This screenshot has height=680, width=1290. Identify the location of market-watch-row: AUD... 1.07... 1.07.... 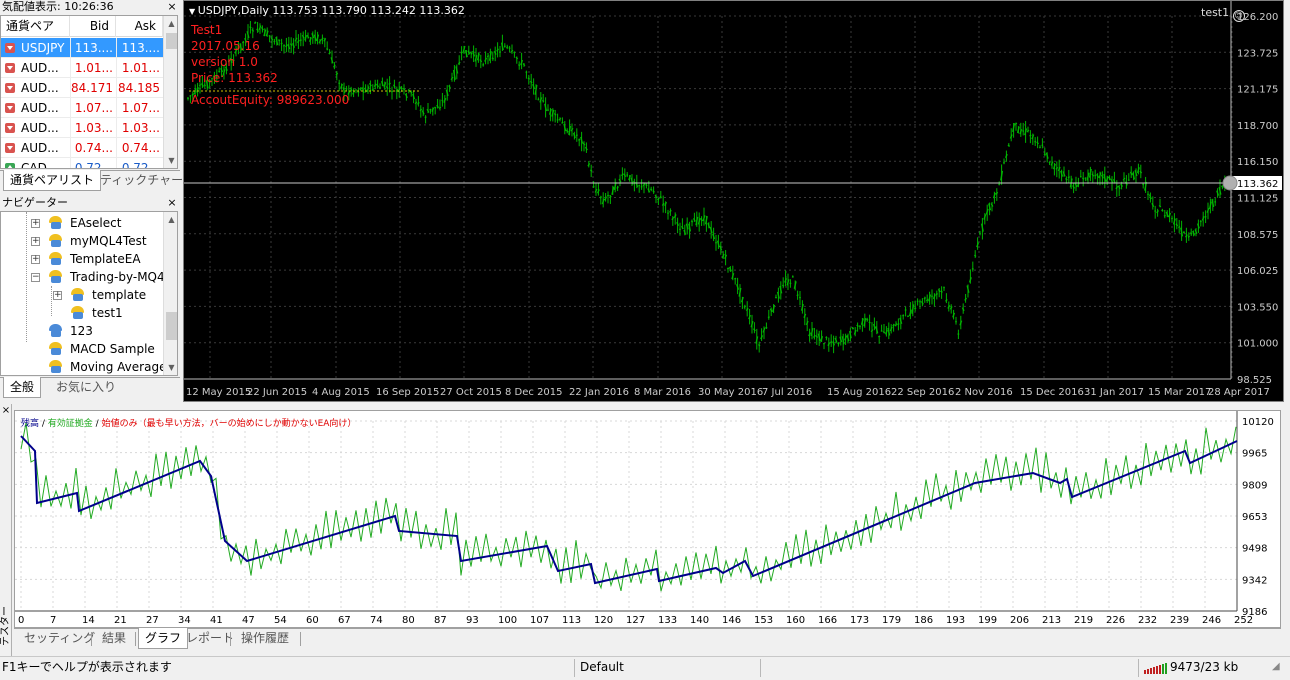
(82, 108).